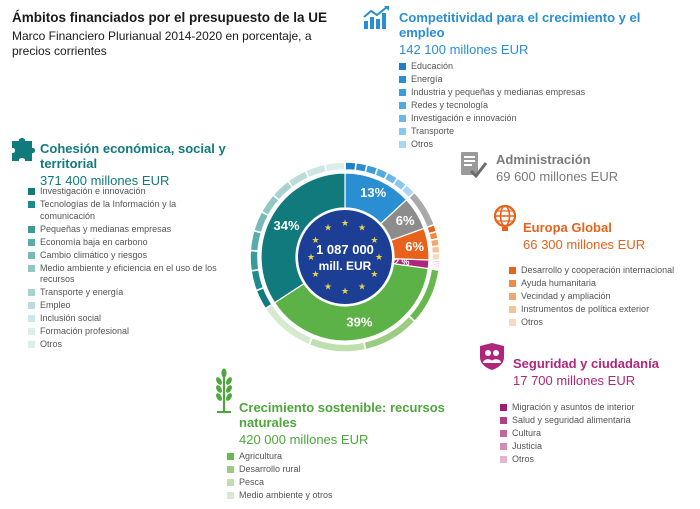  What do you see at coordinates (492, 357) in the screenshot?
I see `people-shield-icon` at bounding box center [492, 357].